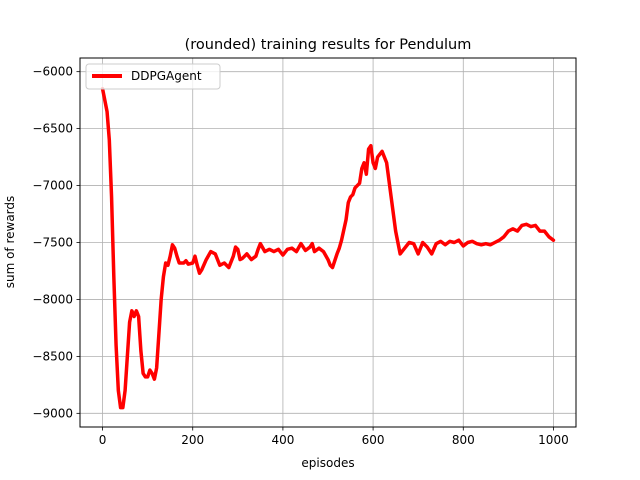 This screenshot has width=640, height=480. What do you see at coordinates (282, 440) in the screenshot?
I see `x-tick-label: 400` at bounding box center [282, 440].